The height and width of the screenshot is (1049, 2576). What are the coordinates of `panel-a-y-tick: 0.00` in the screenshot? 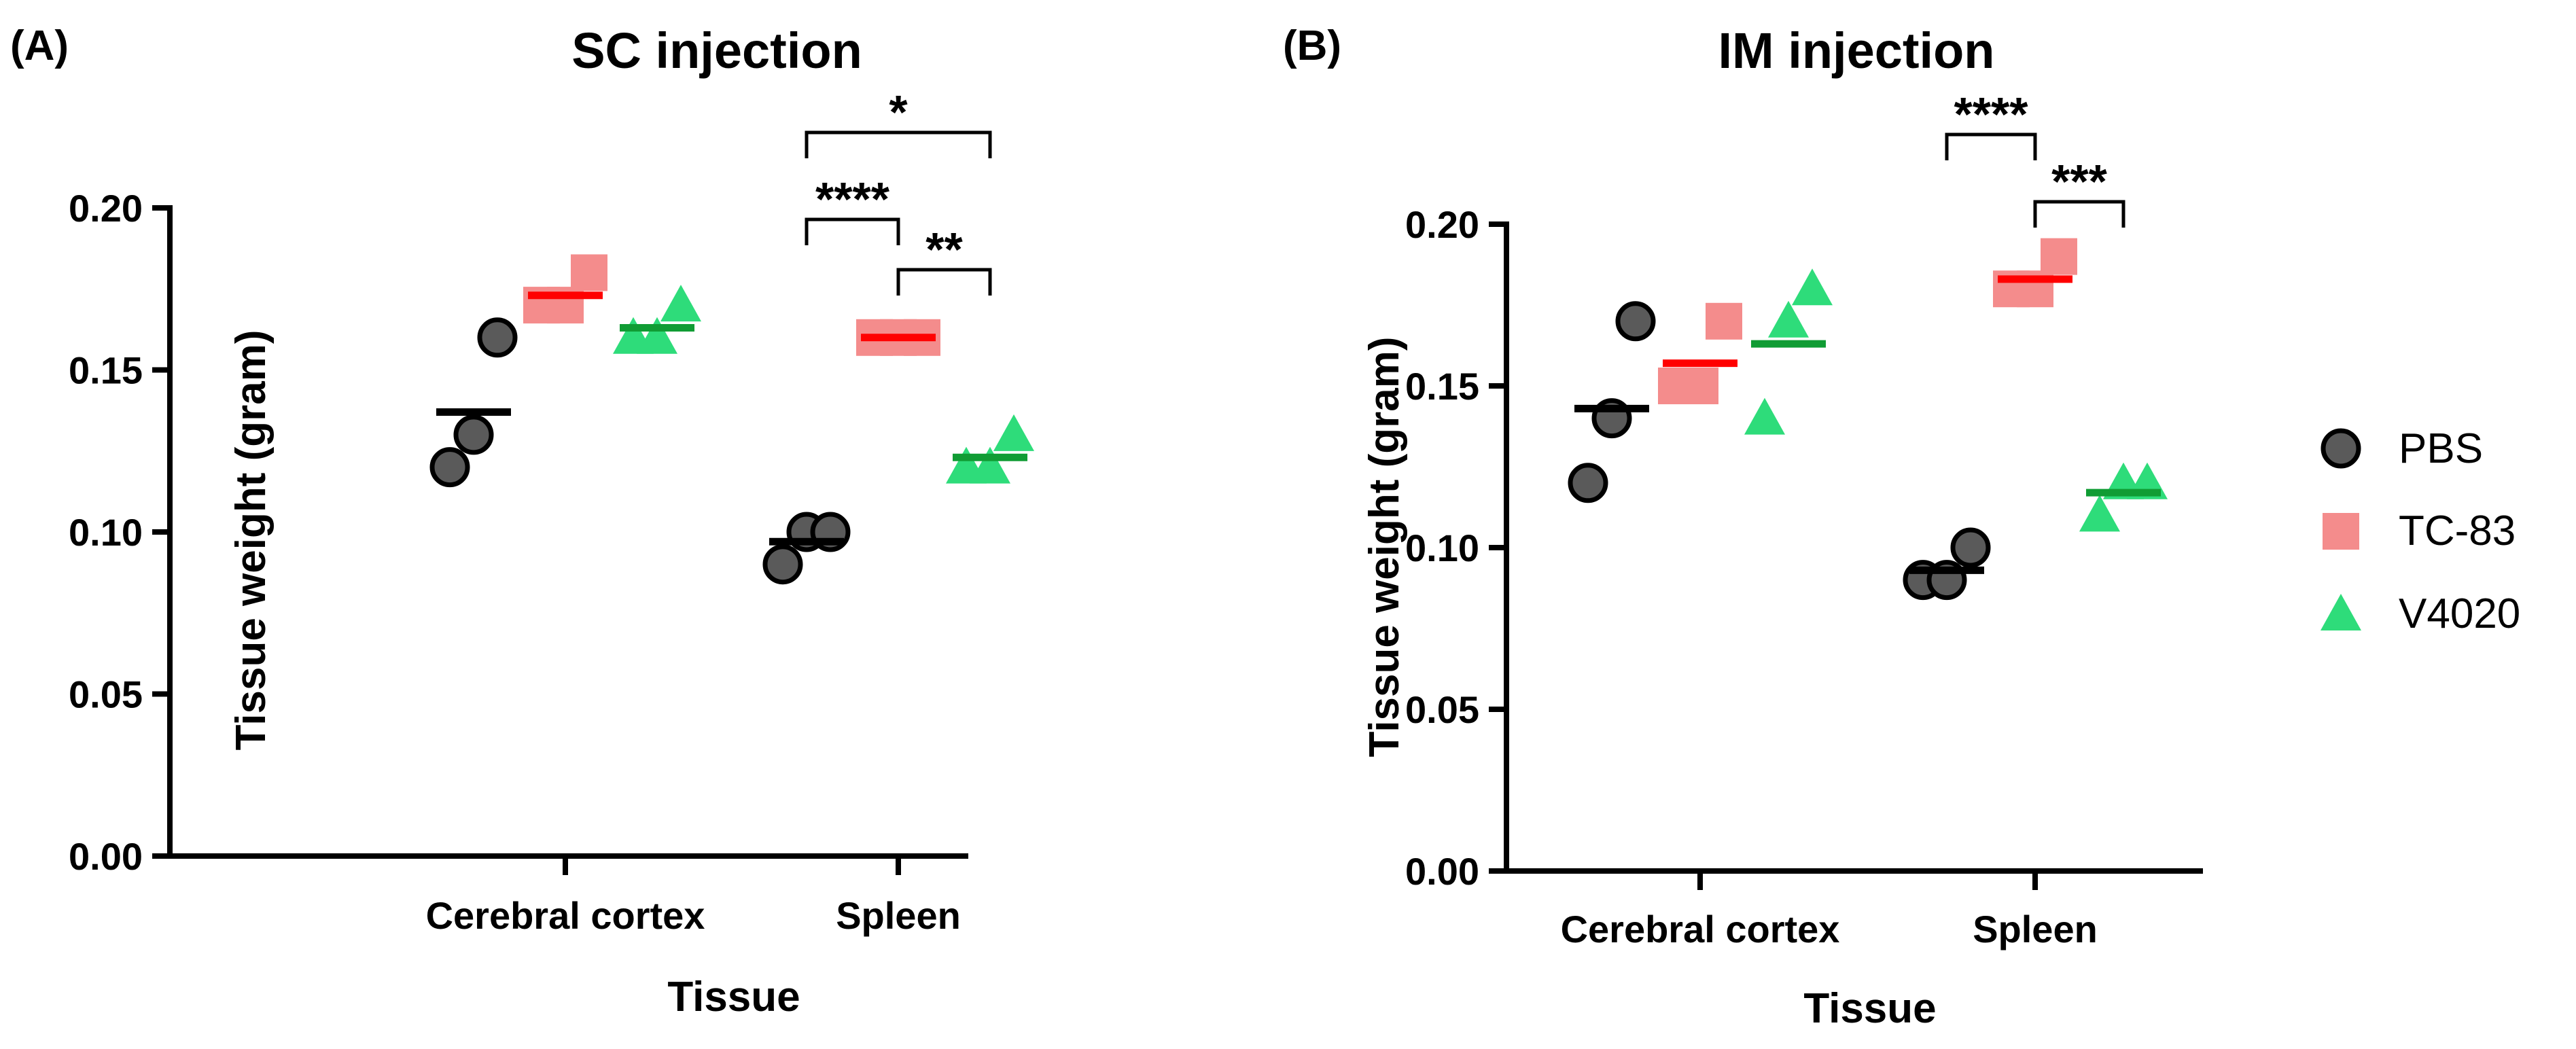 It's located at (106, 856).